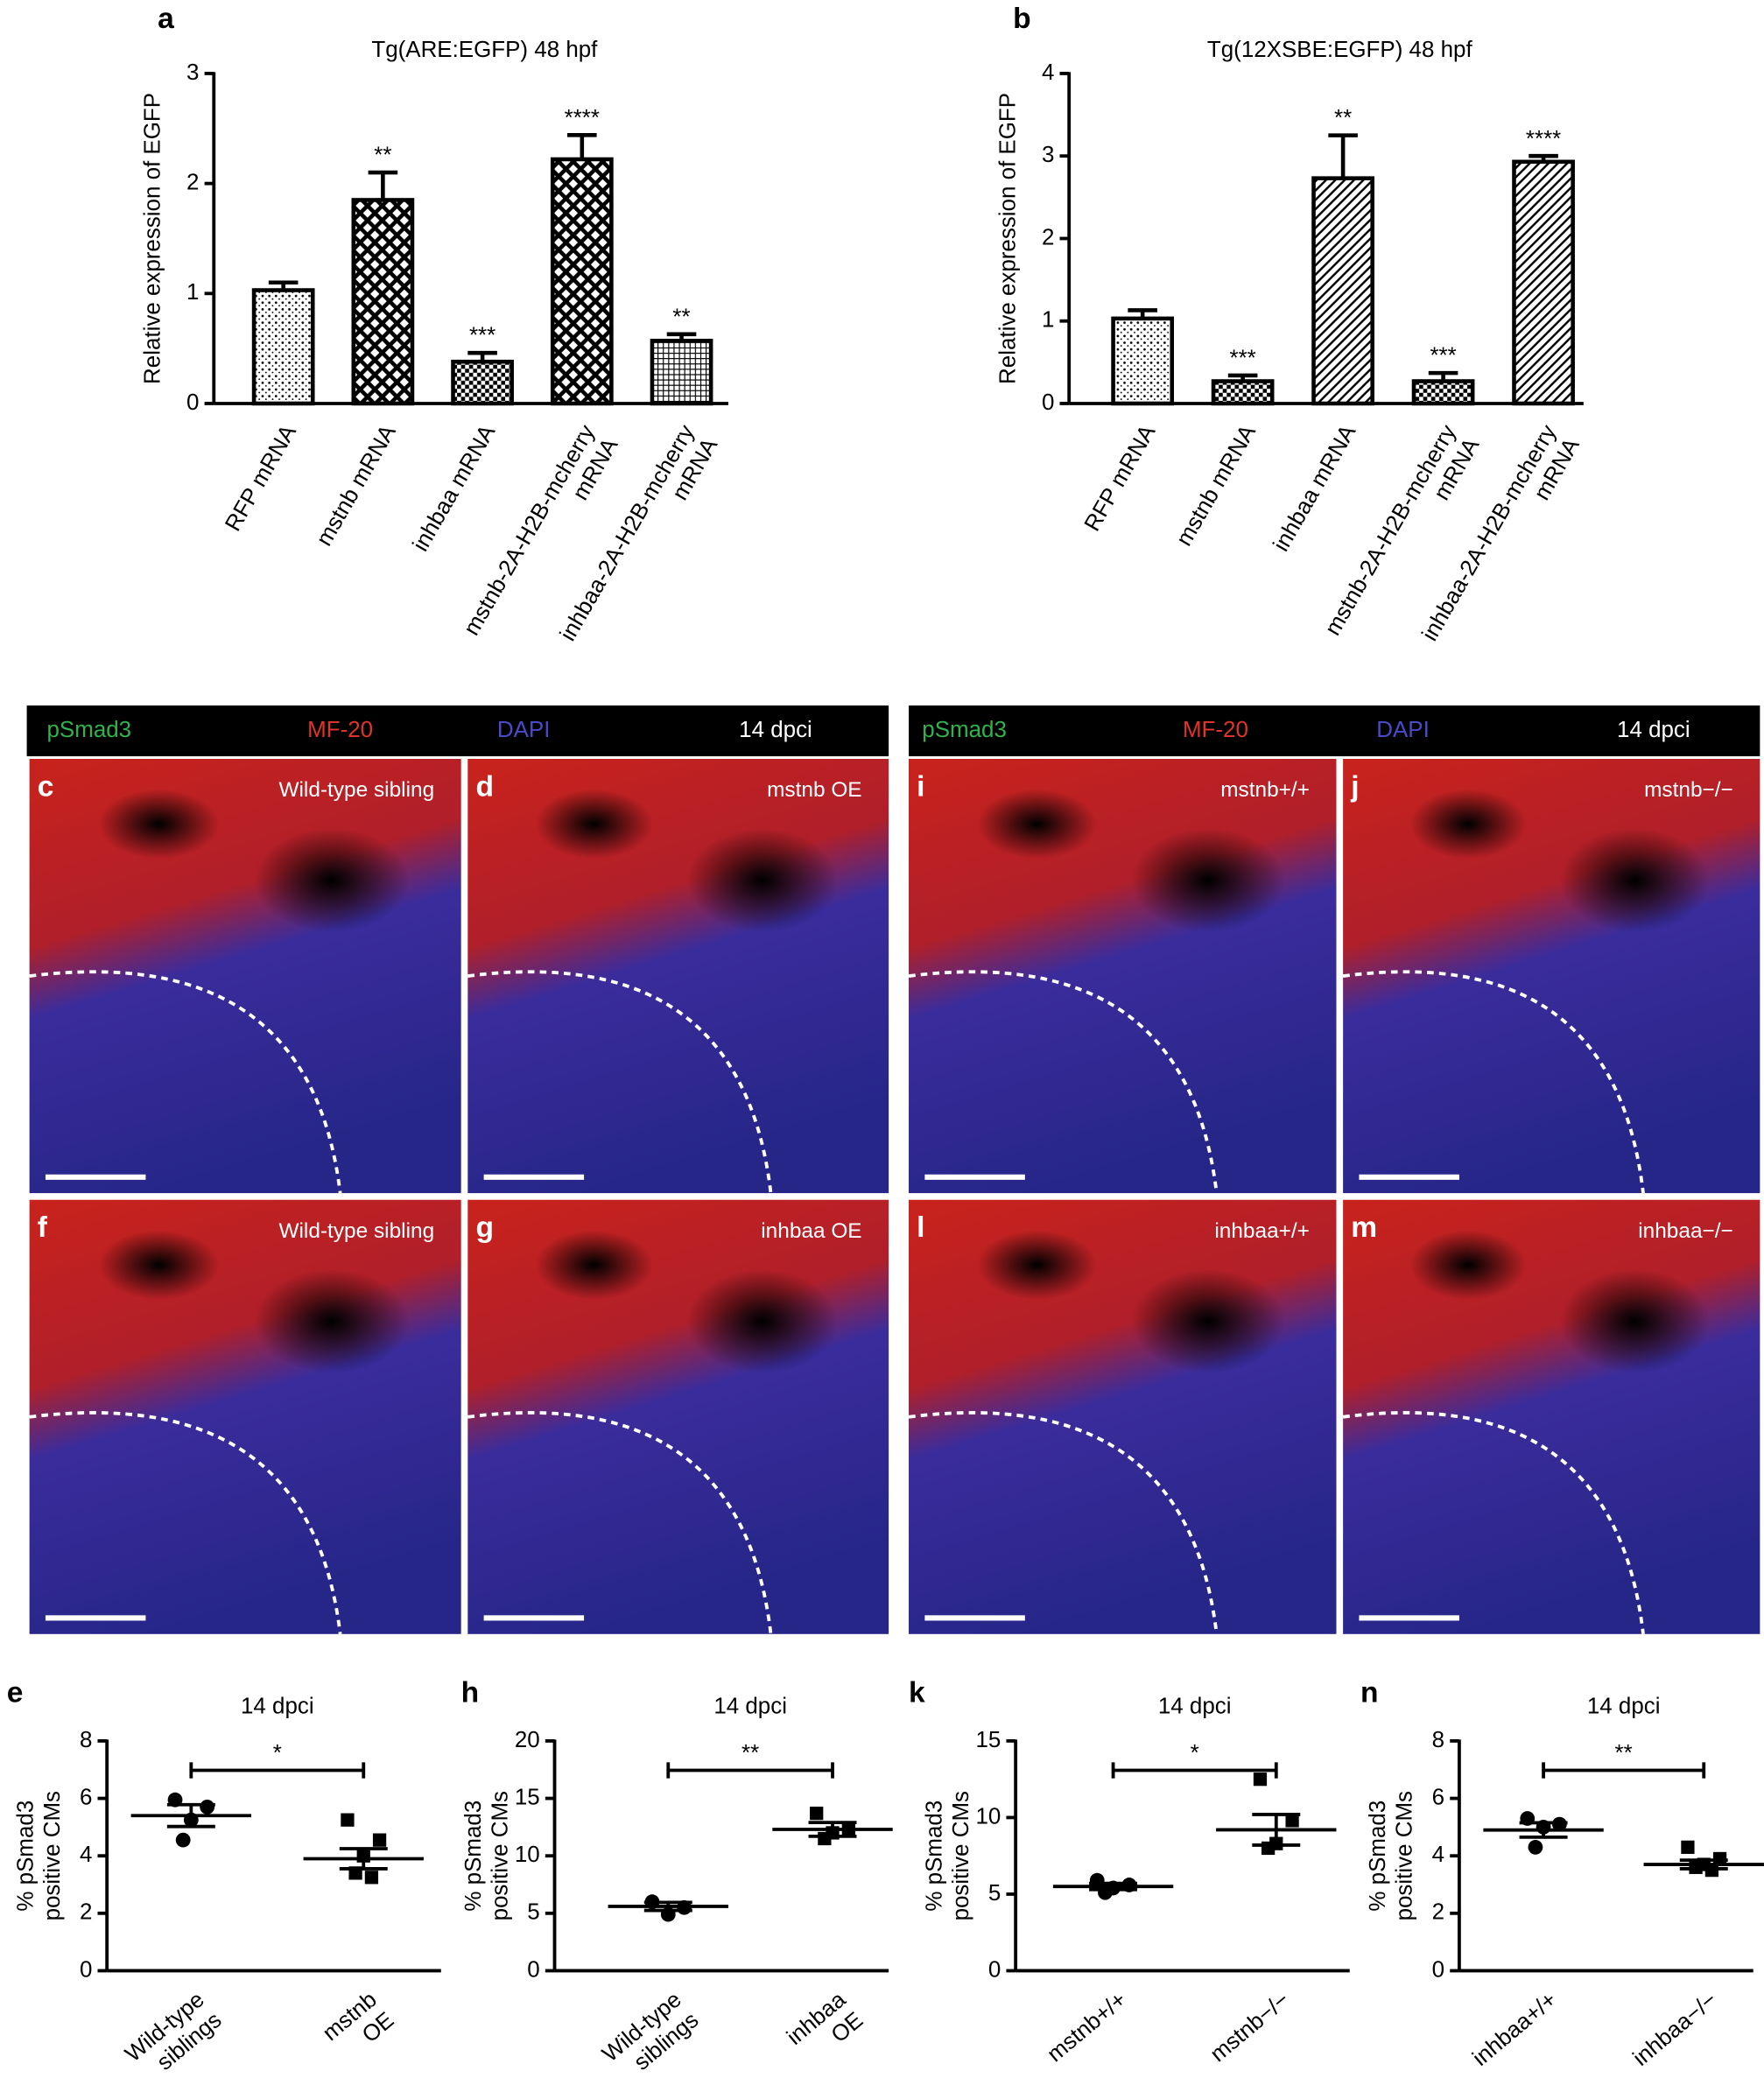  What do you see at coordinates (152, 238) in the screenshot?
I see `y-axis-label: Relative expression of EGFP` at bounding box center [152, 238].